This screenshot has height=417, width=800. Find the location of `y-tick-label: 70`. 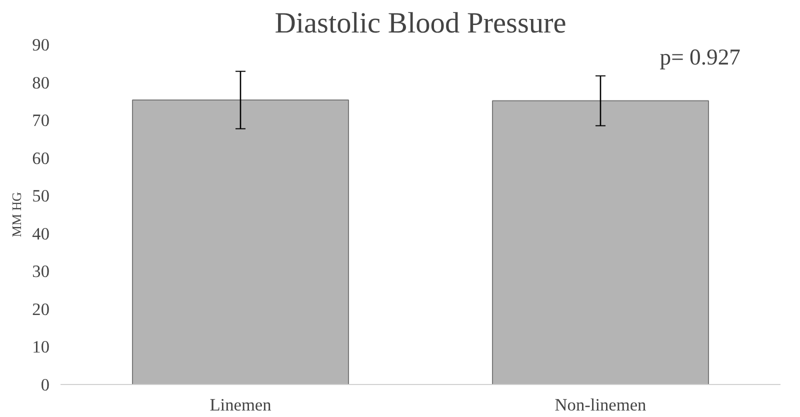

y-tick-label: 70 is located at coordinates (41, 120).